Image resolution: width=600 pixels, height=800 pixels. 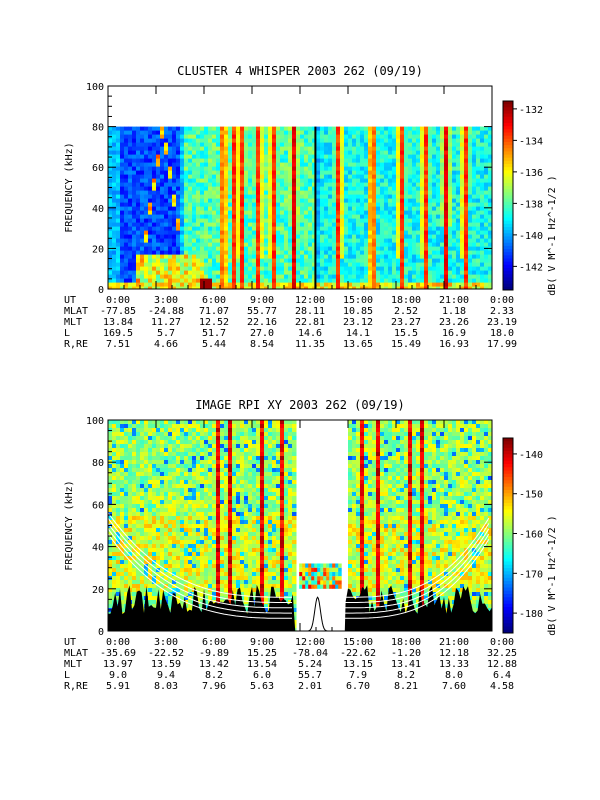 I want to click on spectrogram, so click(x=300, y=207).